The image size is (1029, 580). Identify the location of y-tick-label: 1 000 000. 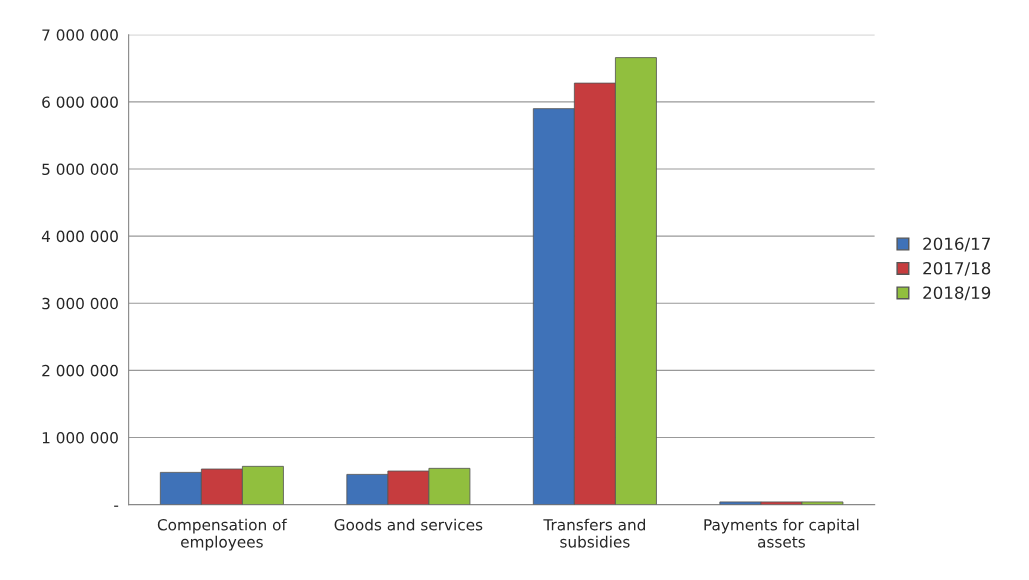
(80, 437).